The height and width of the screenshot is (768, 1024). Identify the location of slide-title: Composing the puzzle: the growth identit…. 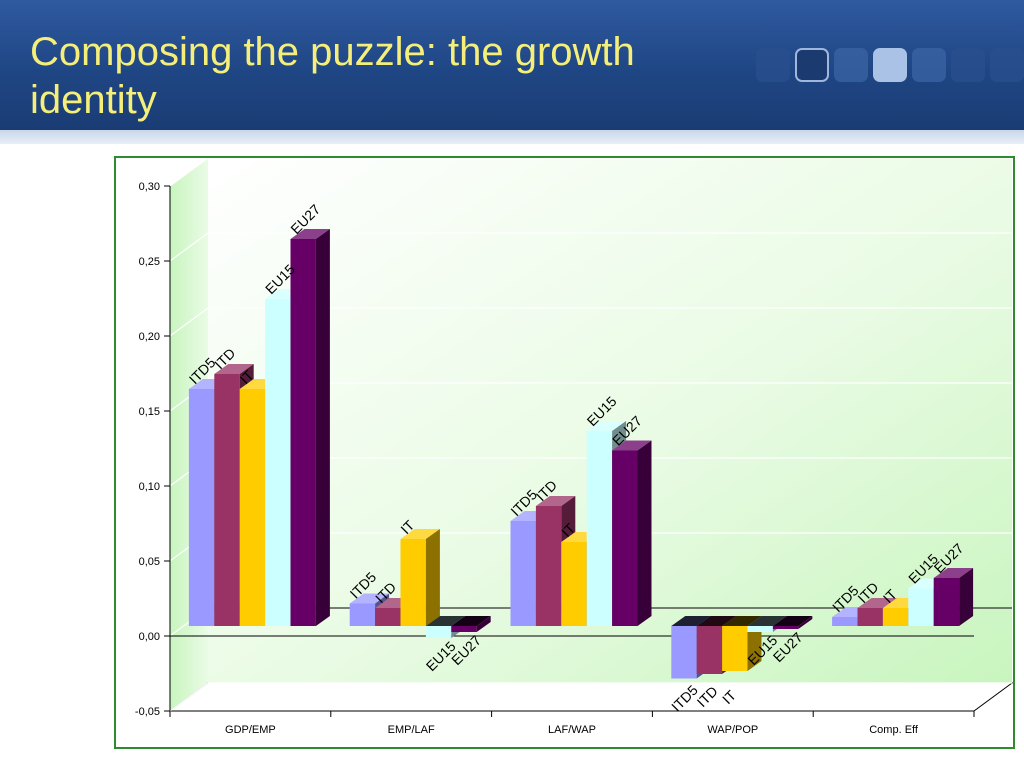
(332, 76).